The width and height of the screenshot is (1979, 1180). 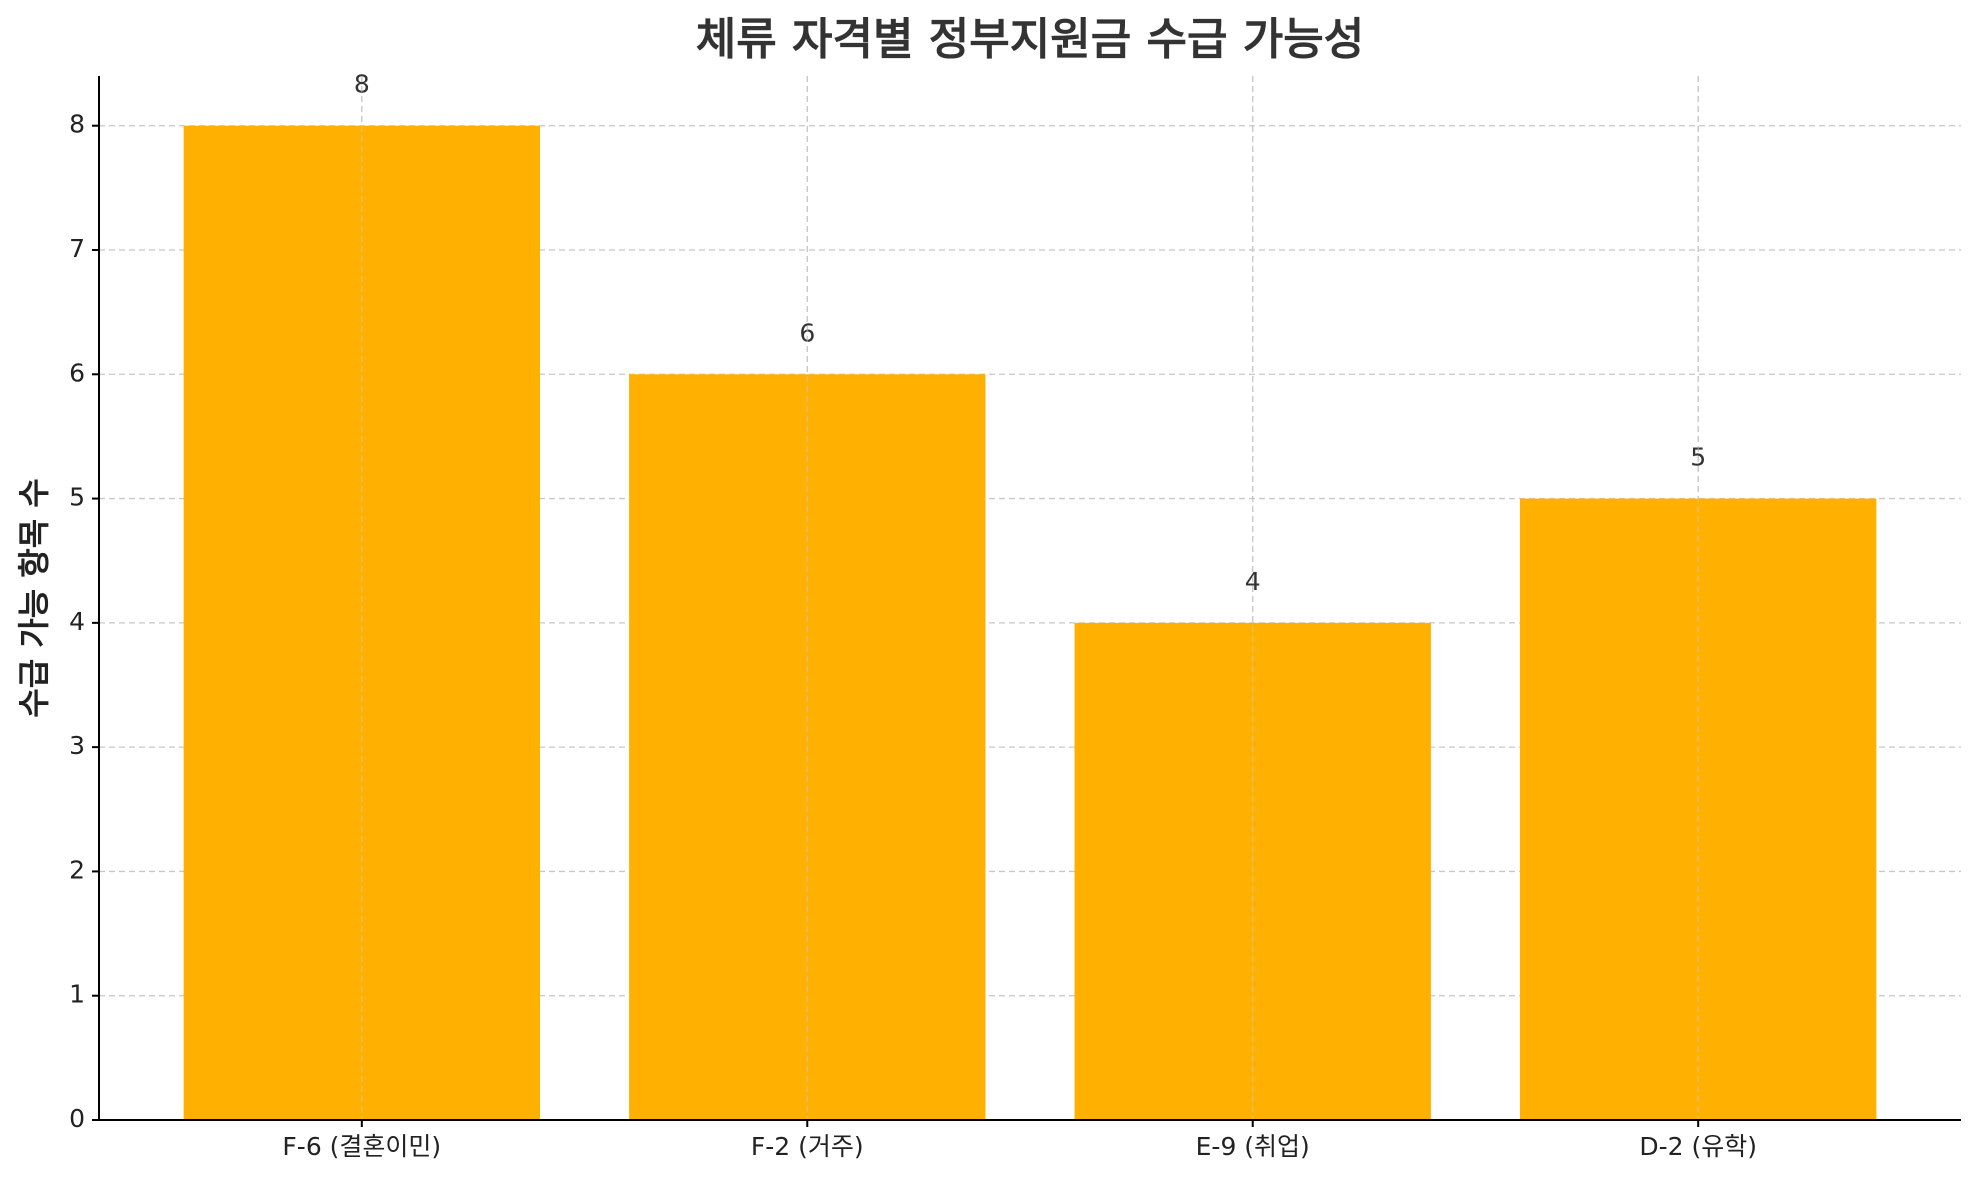 I want to click on x-tick-label: F-2 (거주), so click(x=807, y=1146).